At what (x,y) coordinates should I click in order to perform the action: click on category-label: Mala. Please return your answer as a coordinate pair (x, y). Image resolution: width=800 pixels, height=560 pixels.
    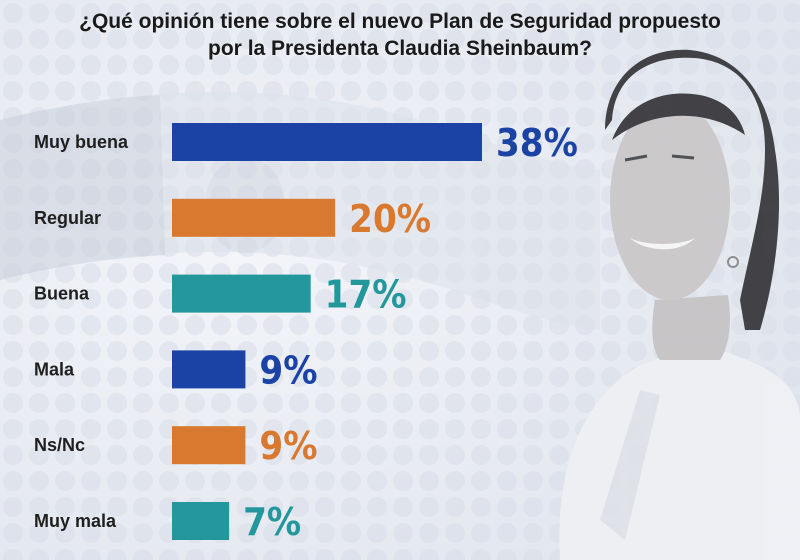
    Looking at the image, I should click on (54, 369).